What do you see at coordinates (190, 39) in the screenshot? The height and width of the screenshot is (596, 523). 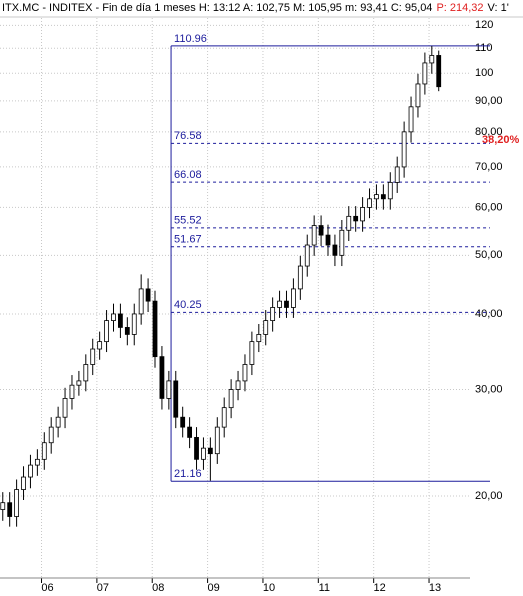 I see `fib-label: 110.96` at bounding box center [190, 39].